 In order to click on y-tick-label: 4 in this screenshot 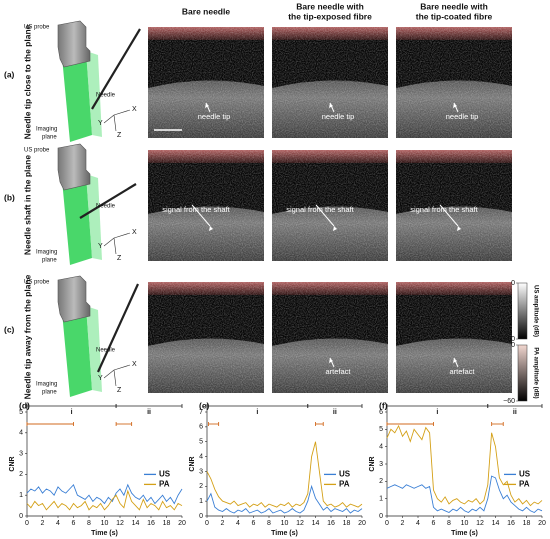, I will do `click(381, 447)`.